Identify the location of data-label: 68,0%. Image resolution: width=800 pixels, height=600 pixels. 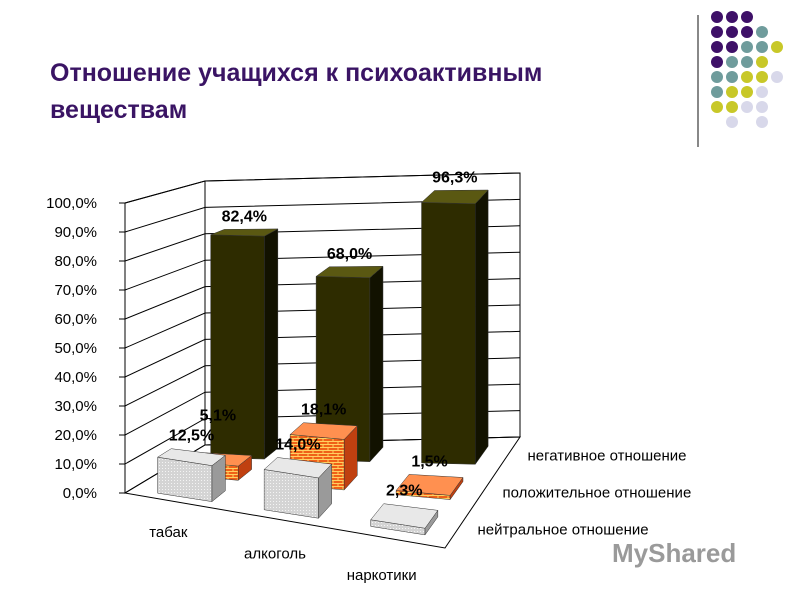
(349, 254).